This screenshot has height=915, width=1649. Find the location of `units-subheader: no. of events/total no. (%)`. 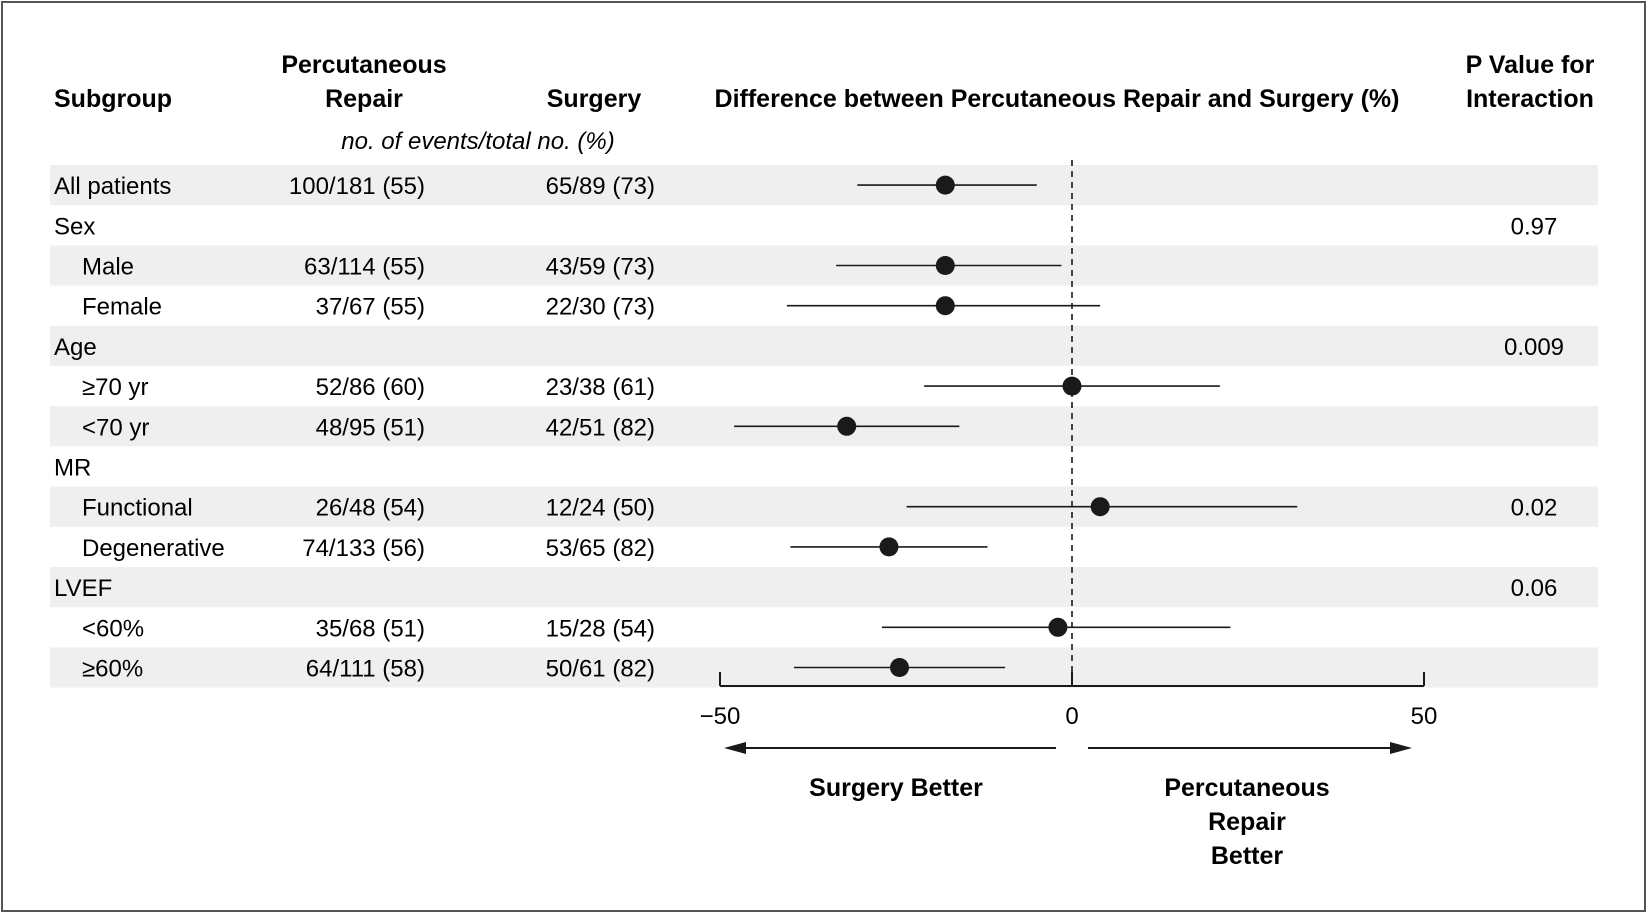

units-subheader: no. of events/total no. (%) is located at coordinates (477, 141).